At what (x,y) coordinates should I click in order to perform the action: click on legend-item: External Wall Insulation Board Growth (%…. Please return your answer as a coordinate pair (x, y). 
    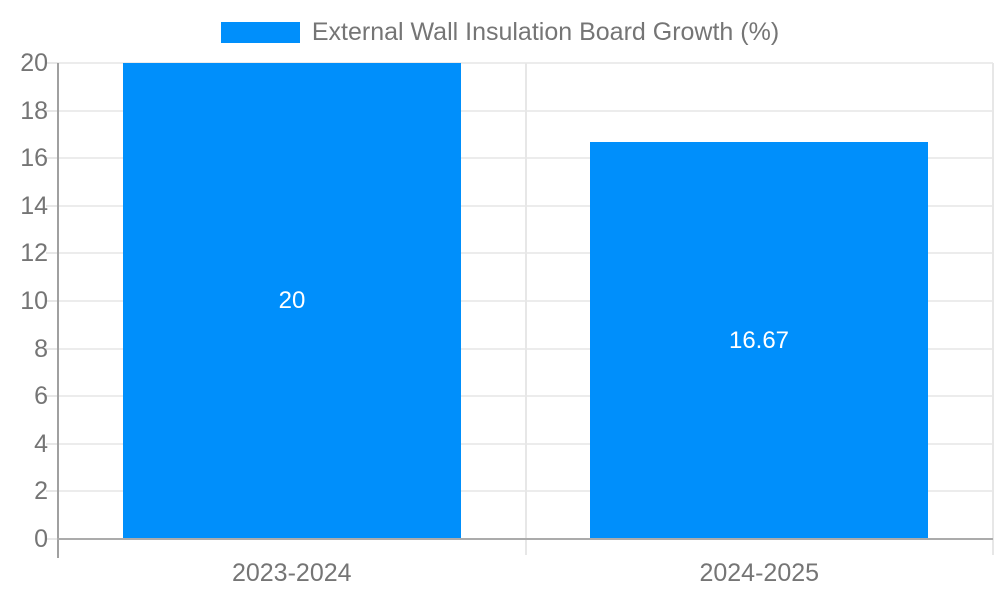
    Looking at the image, I should click on (500, 32).